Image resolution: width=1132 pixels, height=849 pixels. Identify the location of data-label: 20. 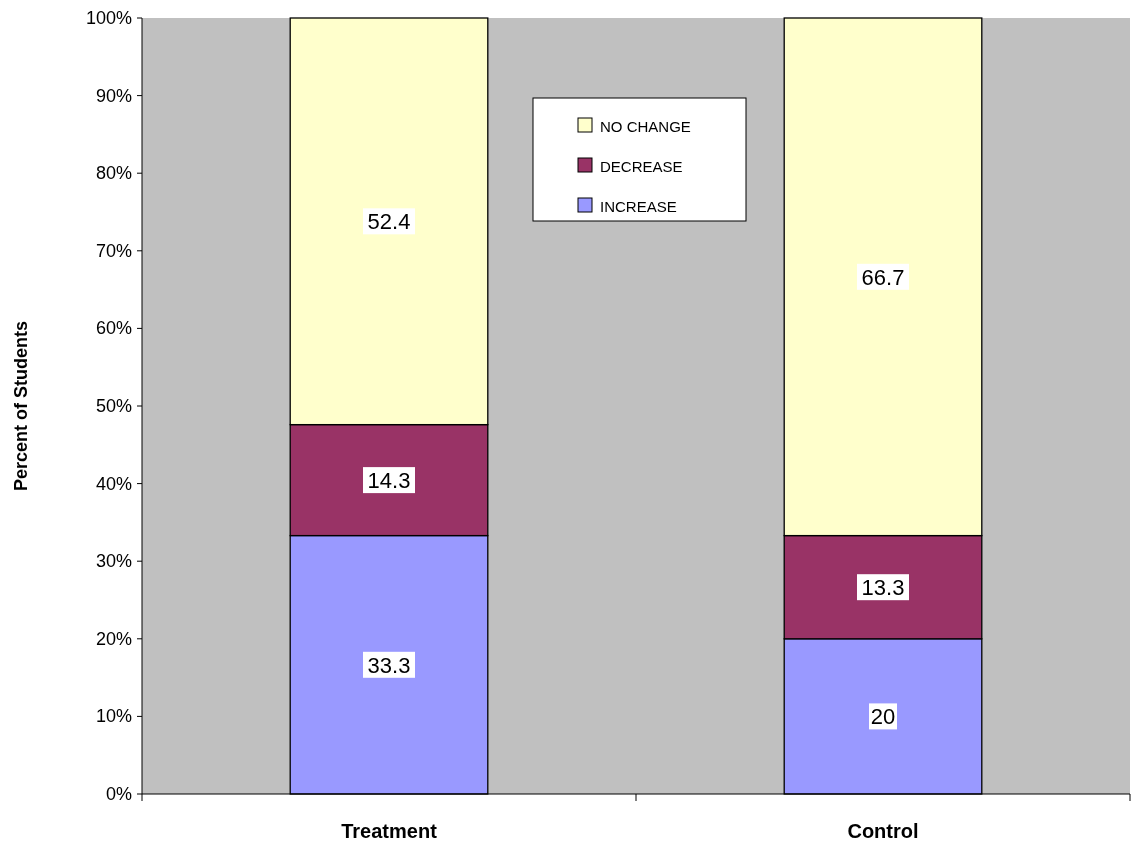
(883, 717).